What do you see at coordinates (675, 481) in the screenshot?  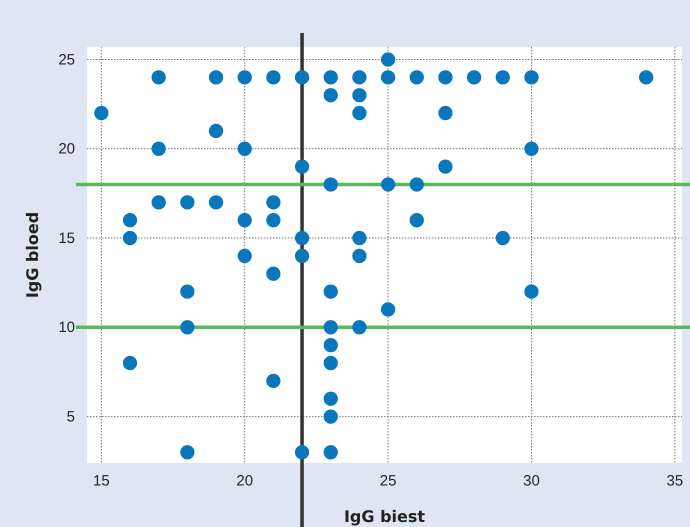 I see `x-tick-label: 35` at bounding box center [675, 481].